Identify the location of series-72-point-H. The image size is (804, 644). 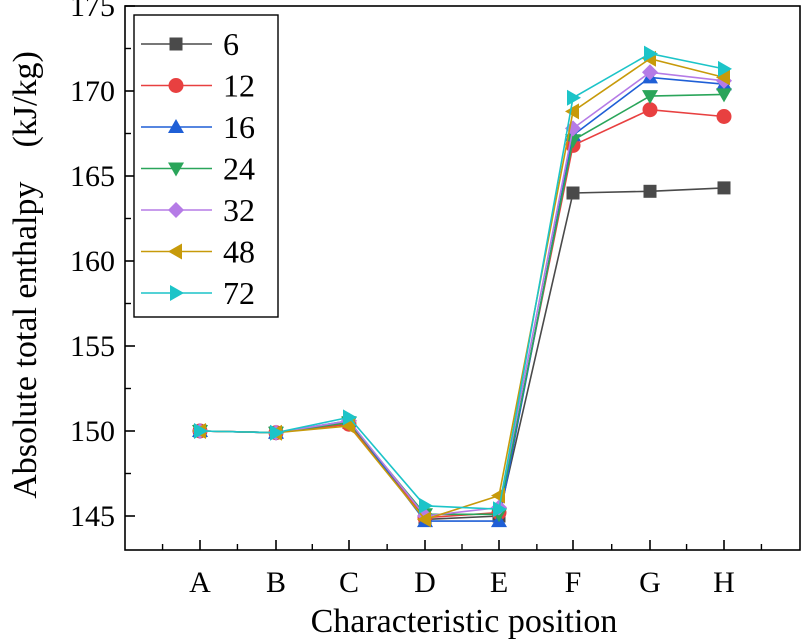
(725, 68).